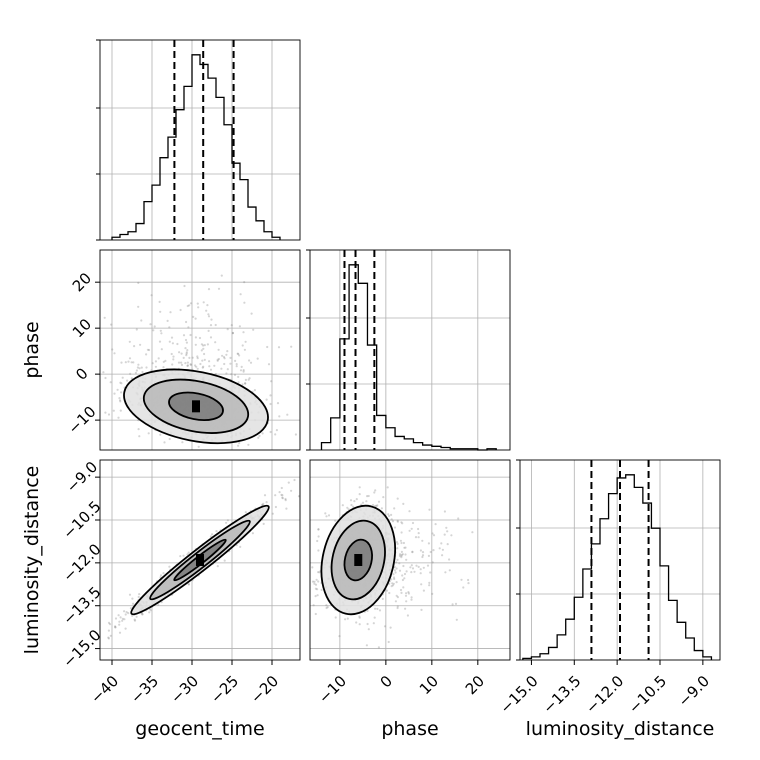 This screenshot has height=760, width=760. What do you see at coordinates (429, 685) in the screenshot?
I see `x-tick-label-phase: 10` at bounding box center [429, 685].